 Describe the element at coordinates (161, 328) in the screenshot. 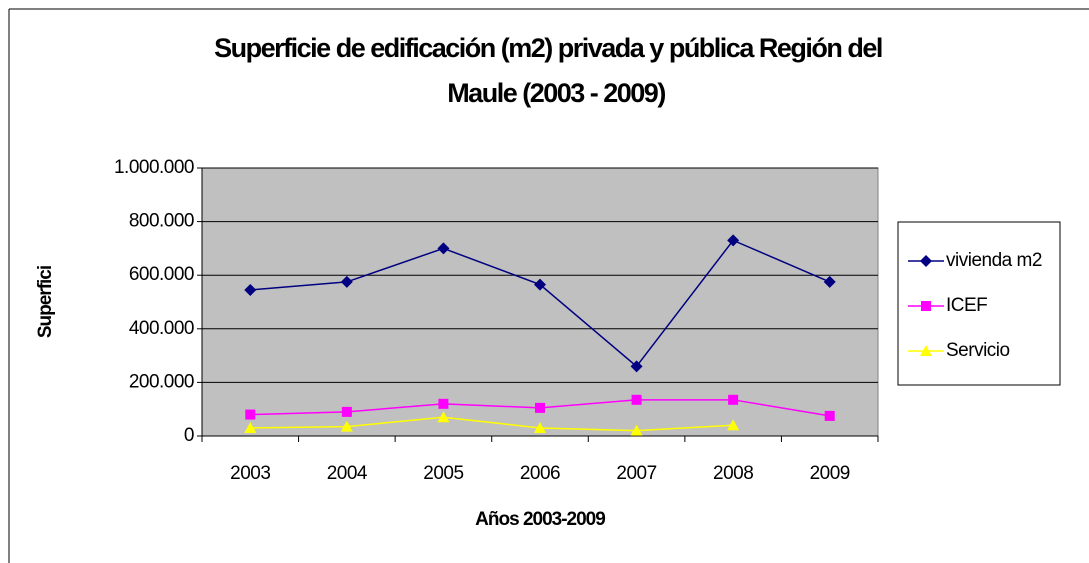

I see `y-tick-label: 400.000` at that location.